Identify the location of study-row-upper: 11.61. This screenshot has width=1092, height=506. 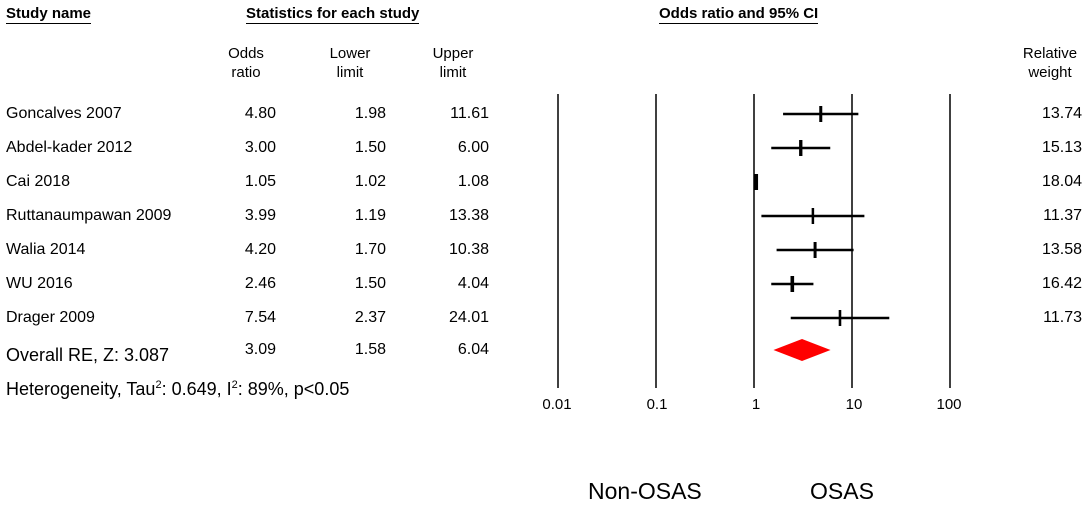
(469, 113).